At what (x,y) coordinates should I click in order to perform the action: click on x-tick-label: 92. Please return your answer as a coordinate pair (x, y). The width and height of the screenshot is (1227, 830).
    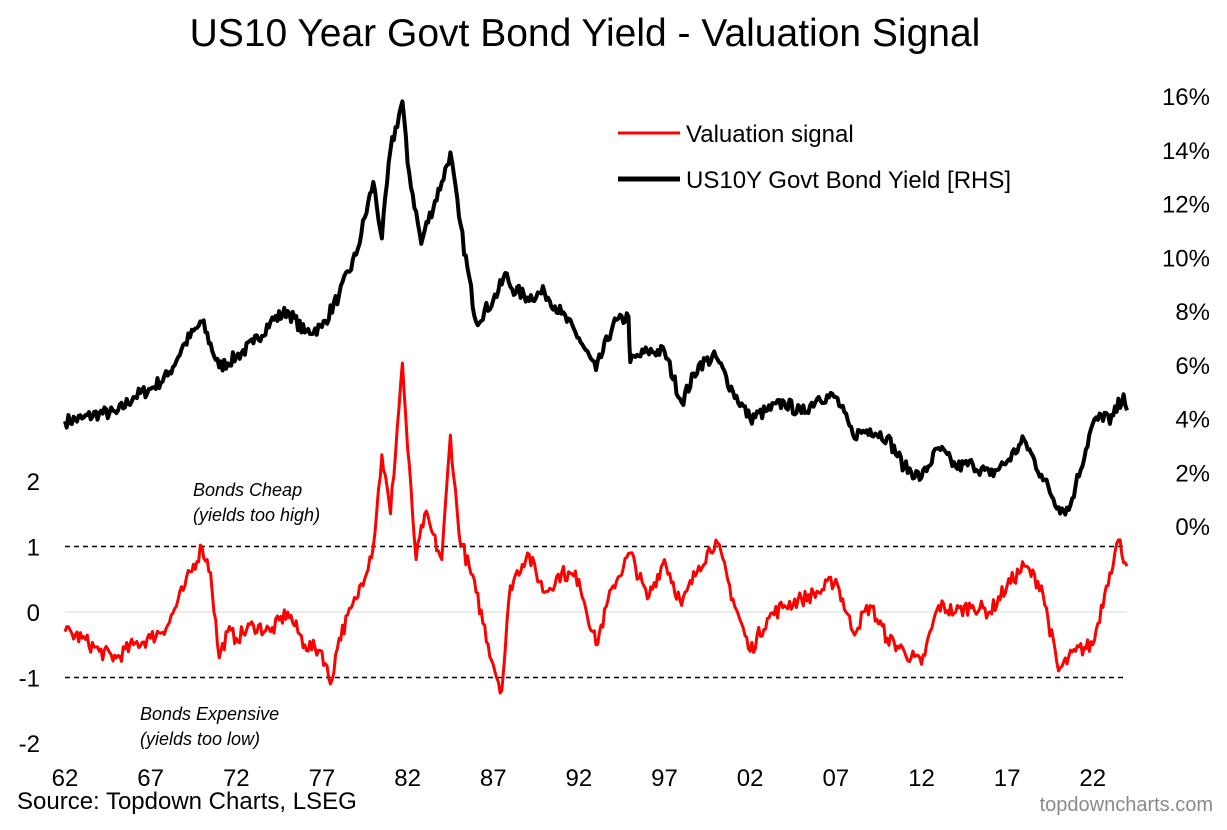
    Looking at the image, I should click on (579, 778).